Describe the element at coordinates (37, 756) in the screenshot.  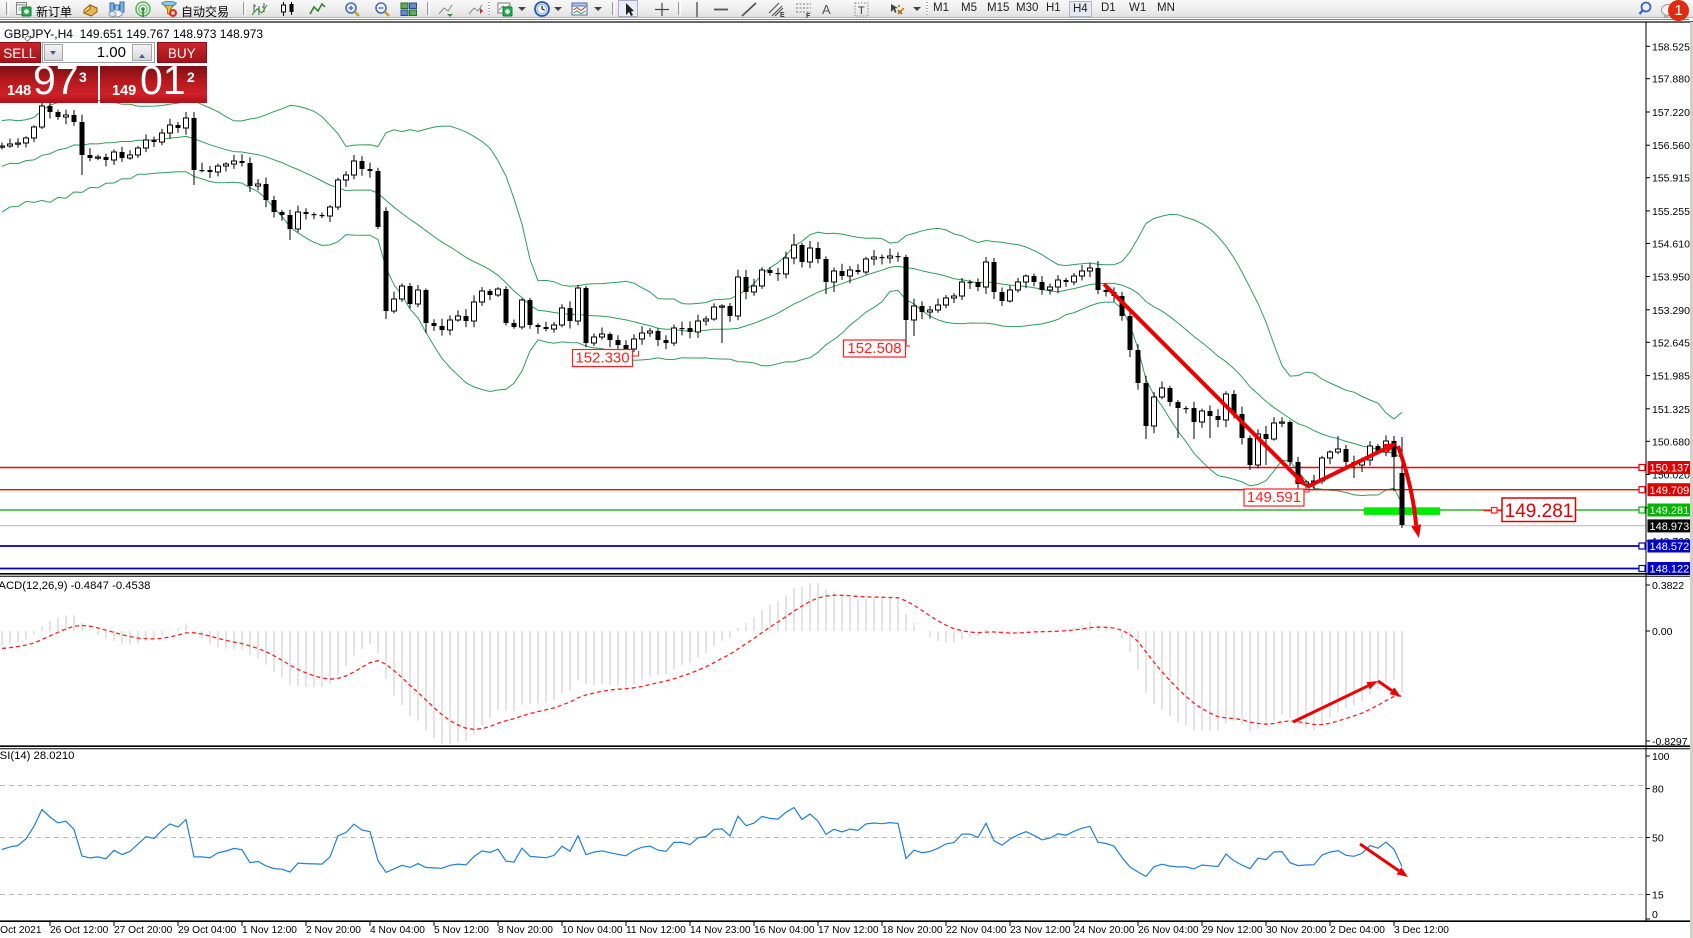
I see `svg-text: RSI(14) 28.0210` at that location.